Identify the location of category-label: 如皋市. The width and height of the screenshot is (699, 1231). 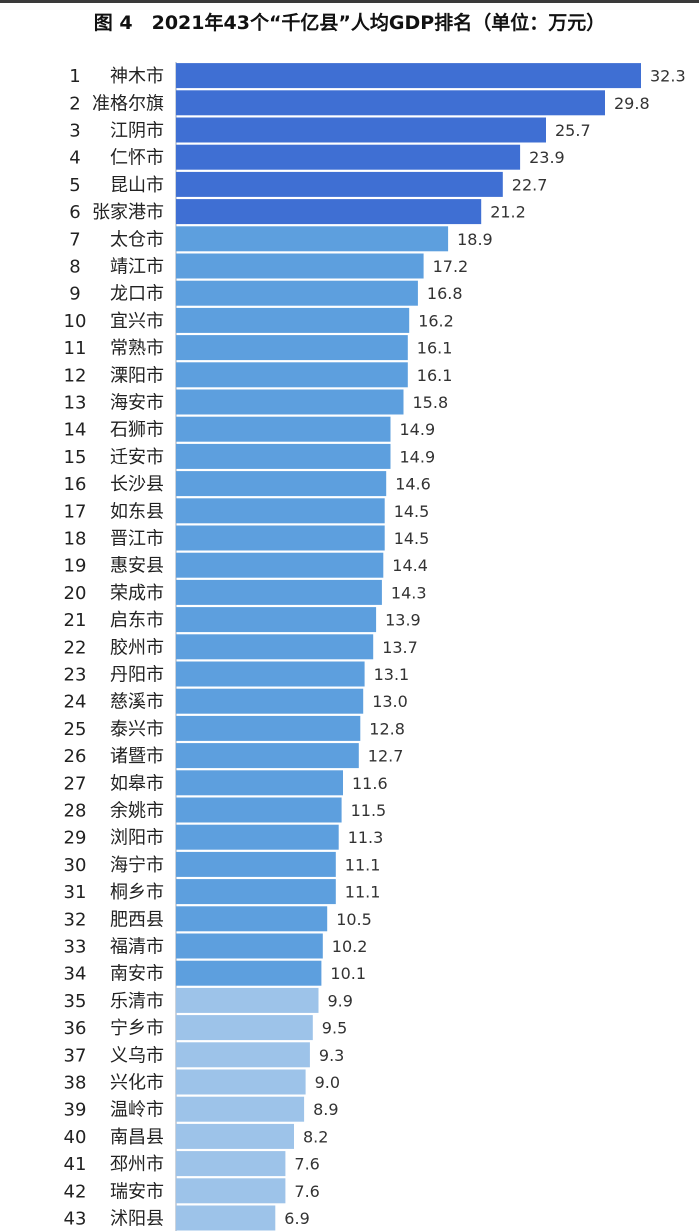
(137, 783).